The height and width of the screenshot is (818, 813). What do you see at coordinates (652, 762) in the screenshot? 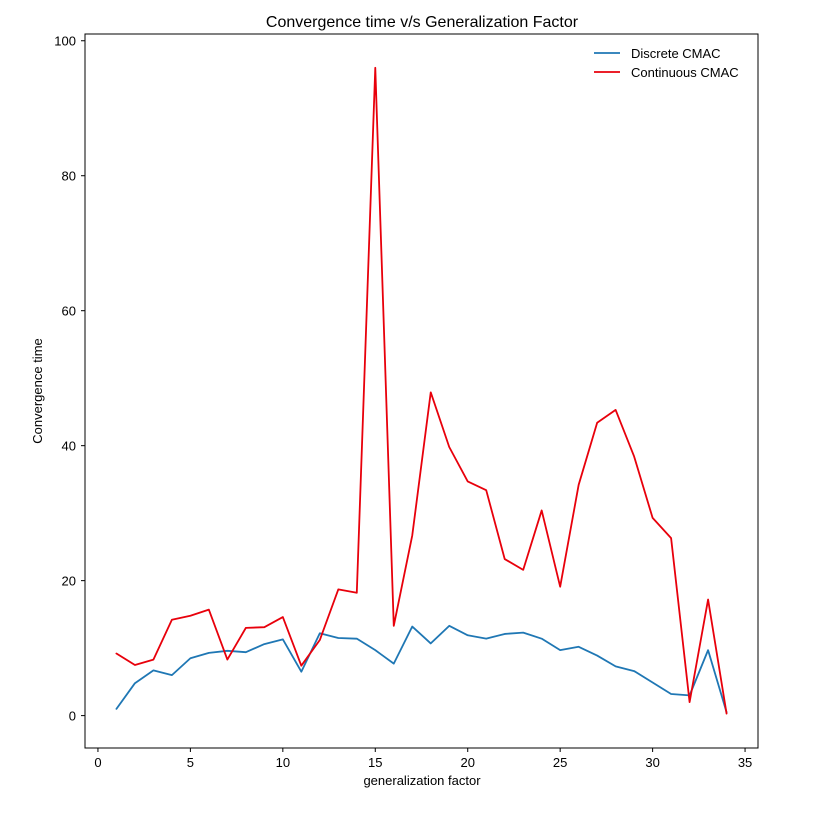
I see `x-tick-label: 30` at bounding box center [652, 762].